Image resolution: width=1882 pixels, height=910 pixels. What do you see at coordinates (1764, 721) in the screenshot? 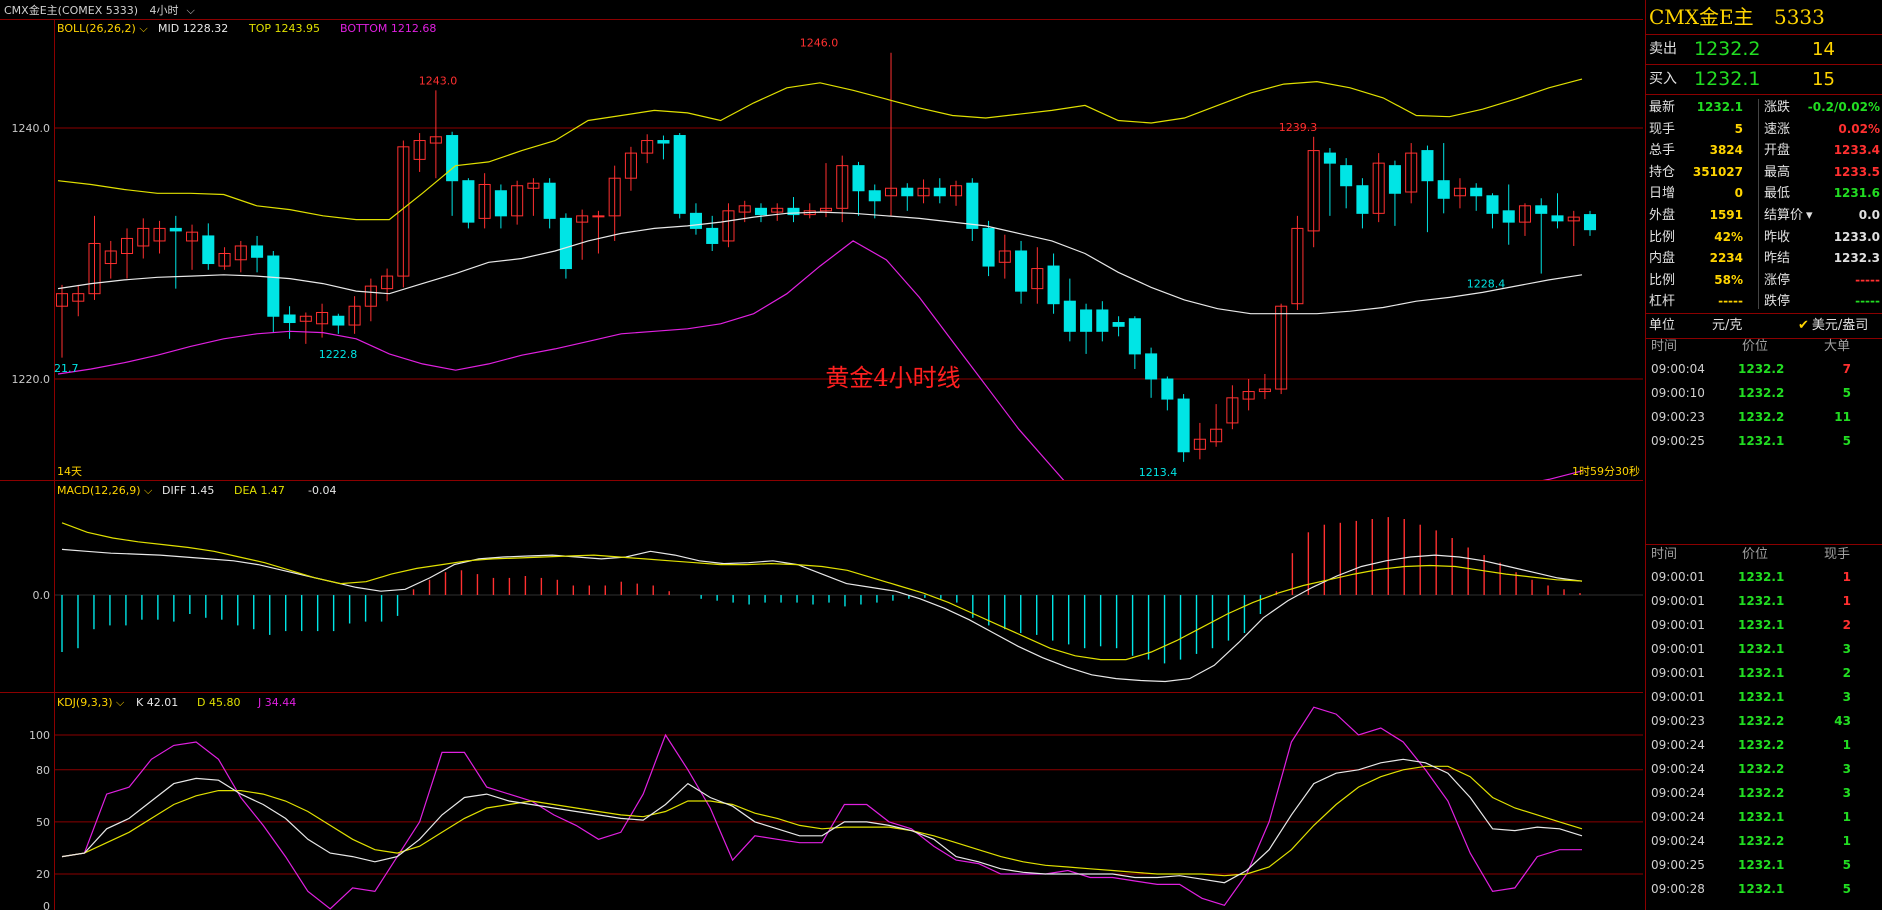
I see `table-row: 09:00:23 1232.2 43` at bounding box center [1764, 721].